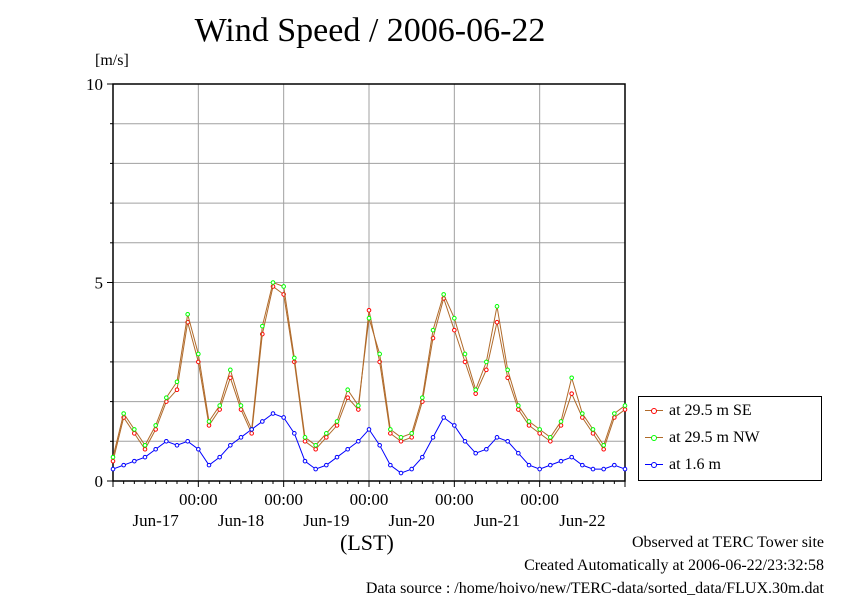  What do you see at coordinates (412, 520) in the screenshot?
I see `x-date-label: Jun-20` at bounding box center [412, 520].